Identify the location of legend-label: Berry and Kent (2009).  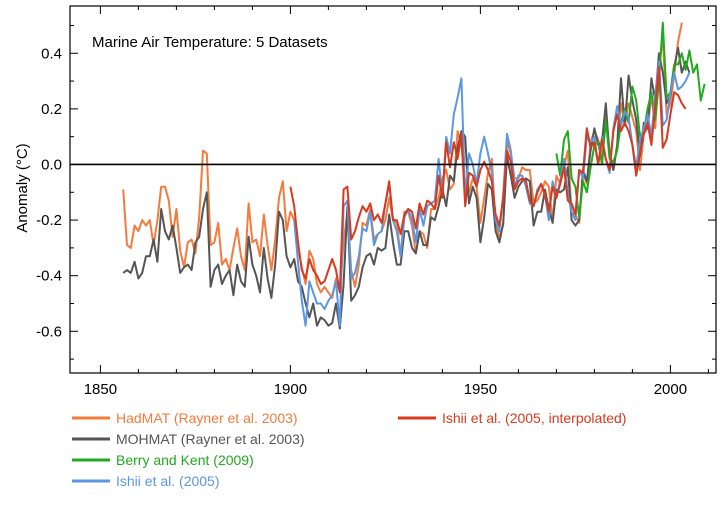
(185, 460).